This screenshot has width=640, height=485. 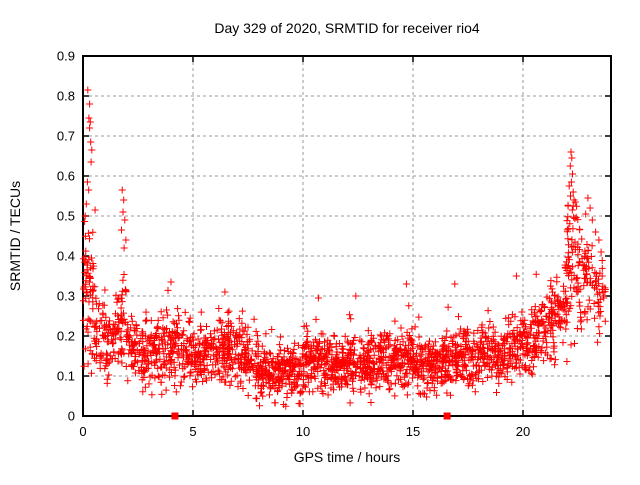 What do you see at coordinates (66, 336) in the screenshot?
I see `y-tick-label: 0.2` at bounding box center [66, 336].